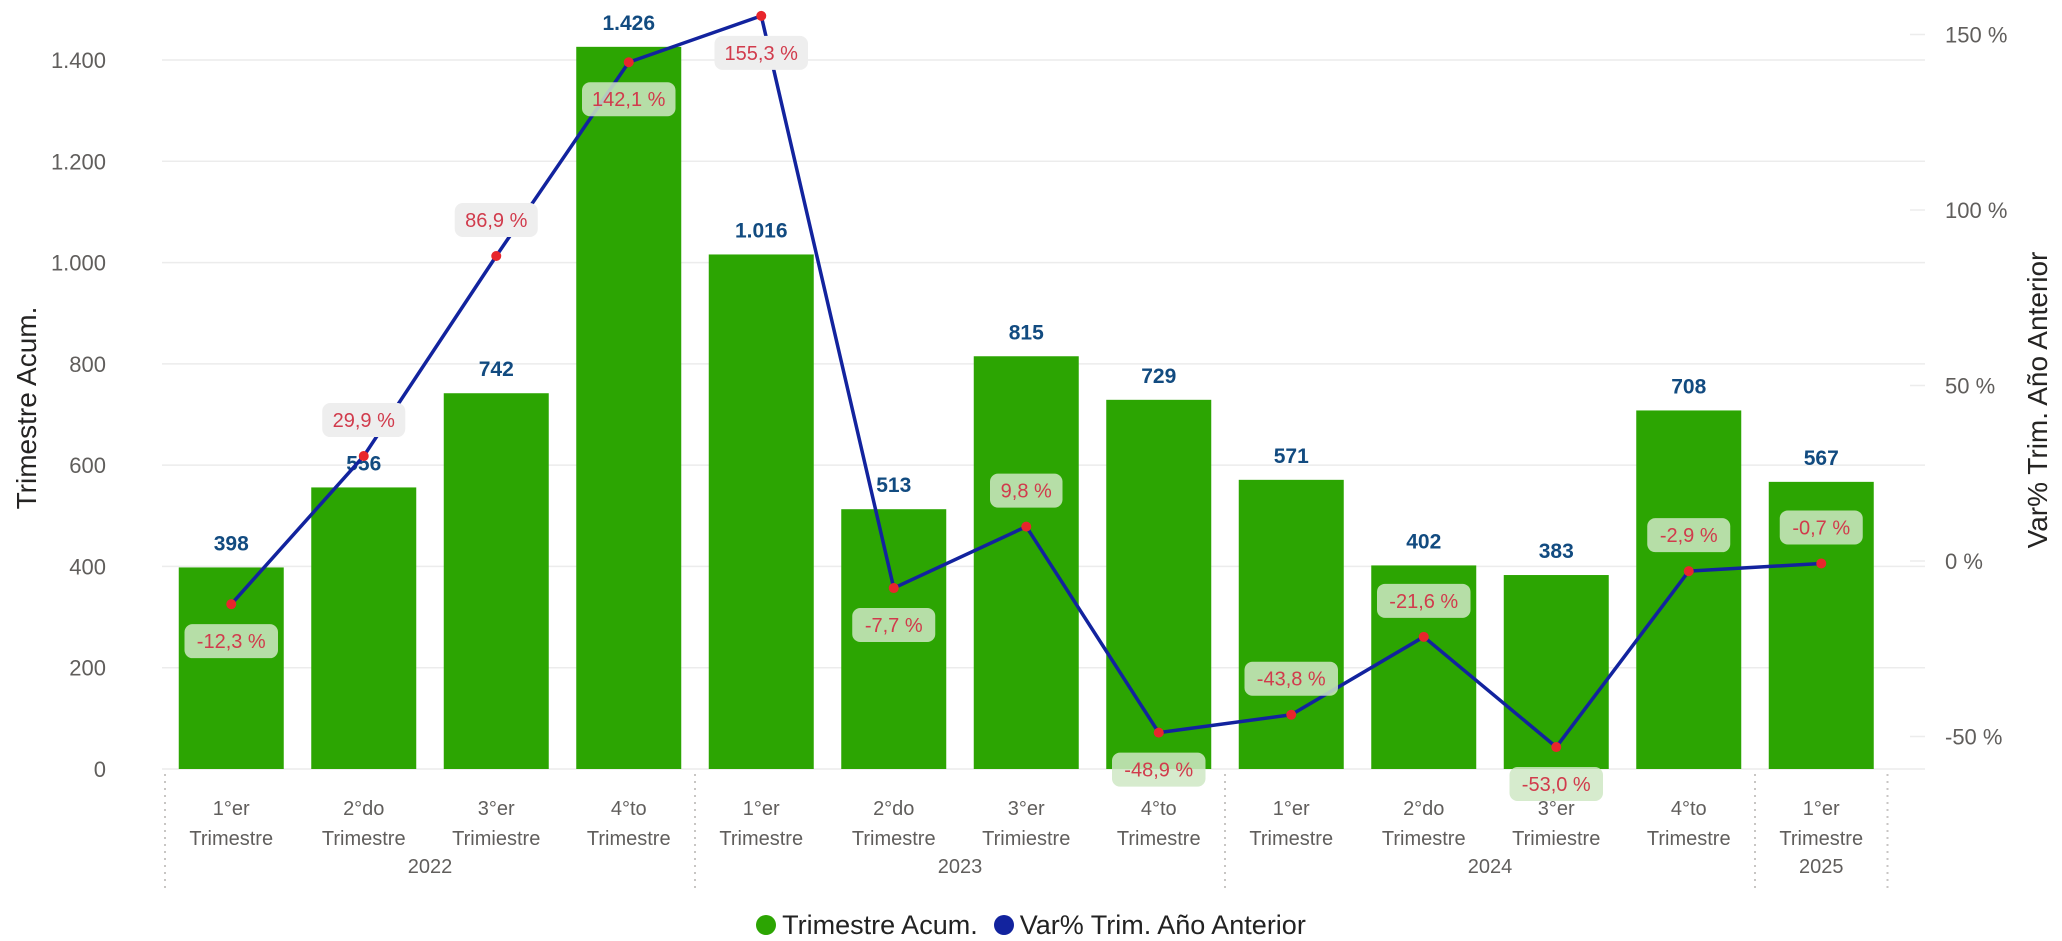 The width and height of the screenshot is (2062, 941). Describe the element at coordinates (1976, 35) in the screenshot. I see `right-tick-label: 150 %` at that location.